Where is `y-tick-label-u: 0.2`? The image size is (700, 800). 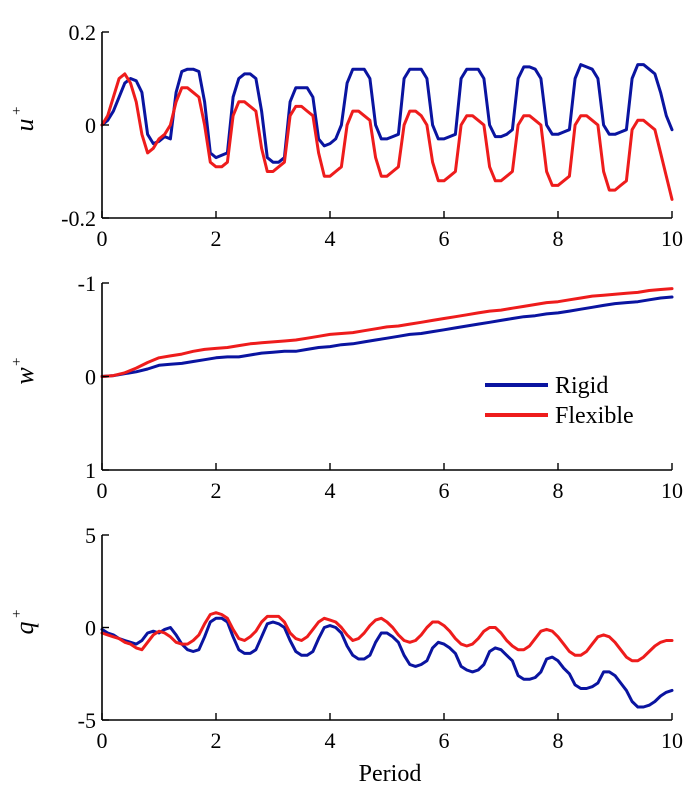
y-tick-label-u: 0.2 is located at coordinates (83, 32).